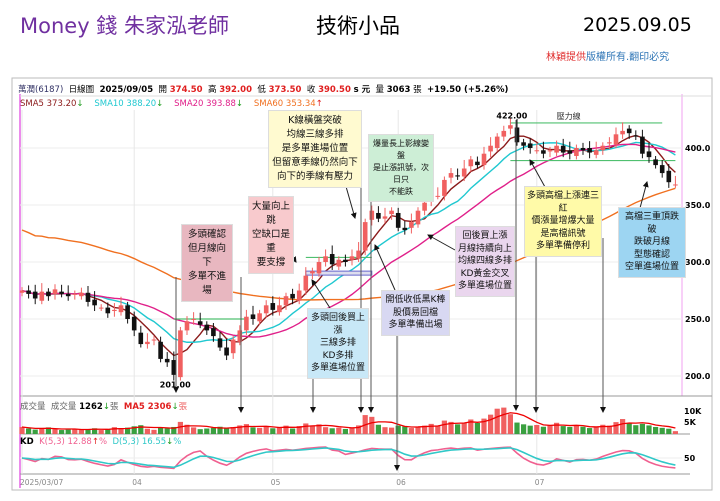  I want to click on x-tick-label: 05, so click(276, 482).